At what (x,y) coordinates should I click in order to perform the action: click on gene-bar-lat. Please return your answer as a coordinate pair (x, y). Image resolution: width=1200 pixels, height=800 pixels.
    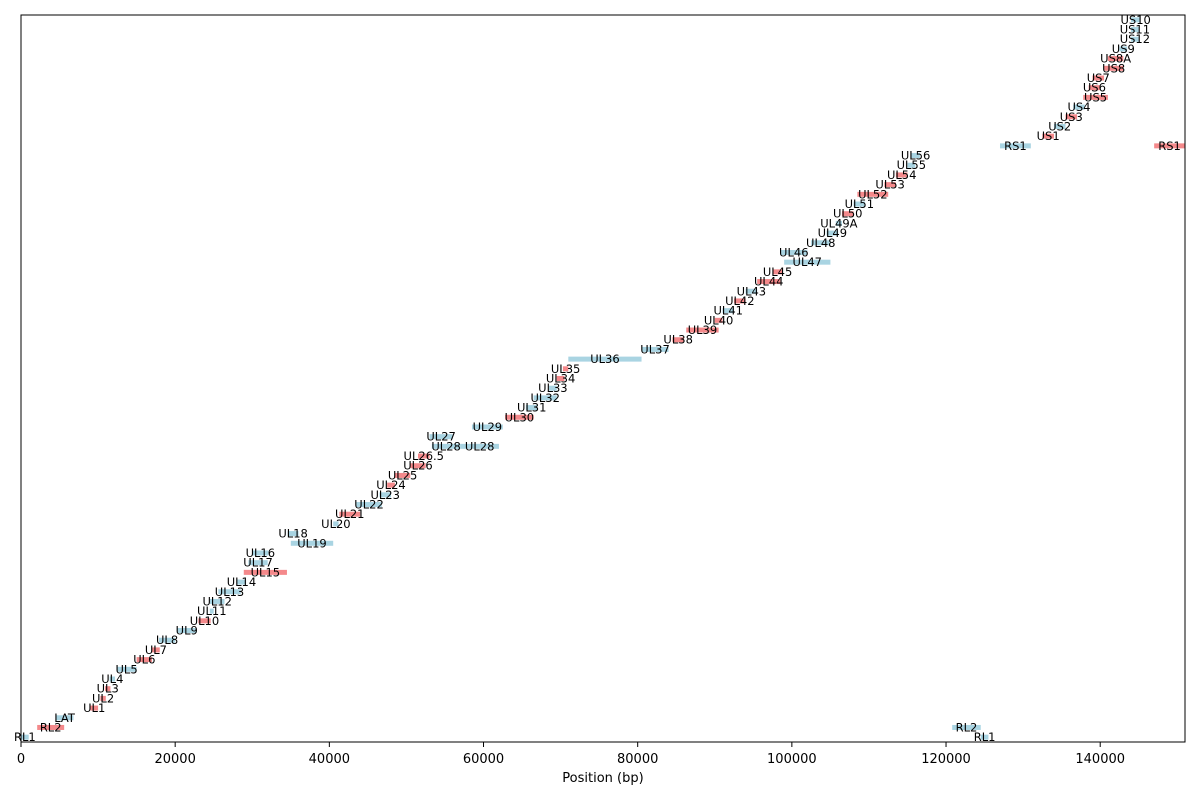
    Looking at the image, I should click on (64, 718).